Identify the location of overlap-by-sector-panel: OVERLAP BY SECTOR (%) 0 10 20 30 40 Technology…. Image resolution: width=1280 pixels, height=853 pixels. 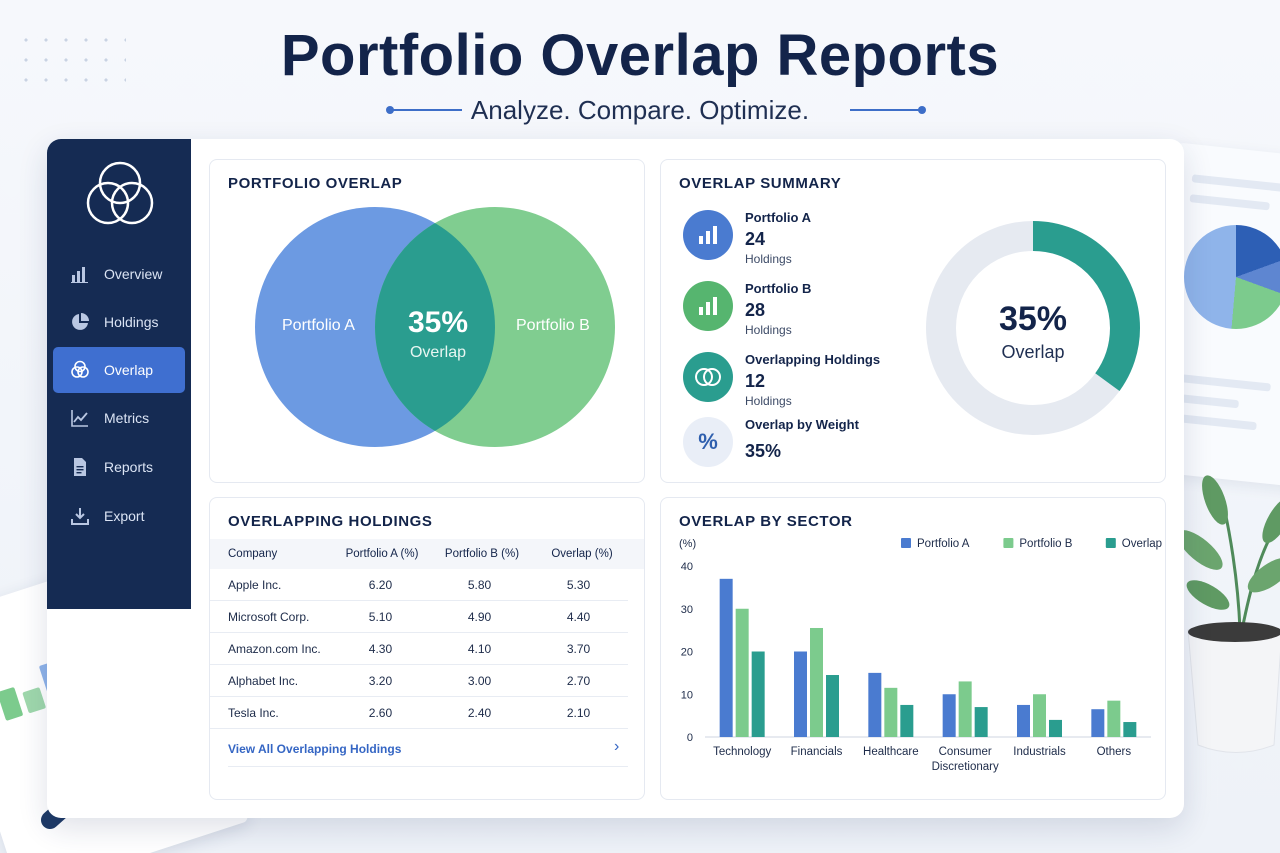
(913, 648).